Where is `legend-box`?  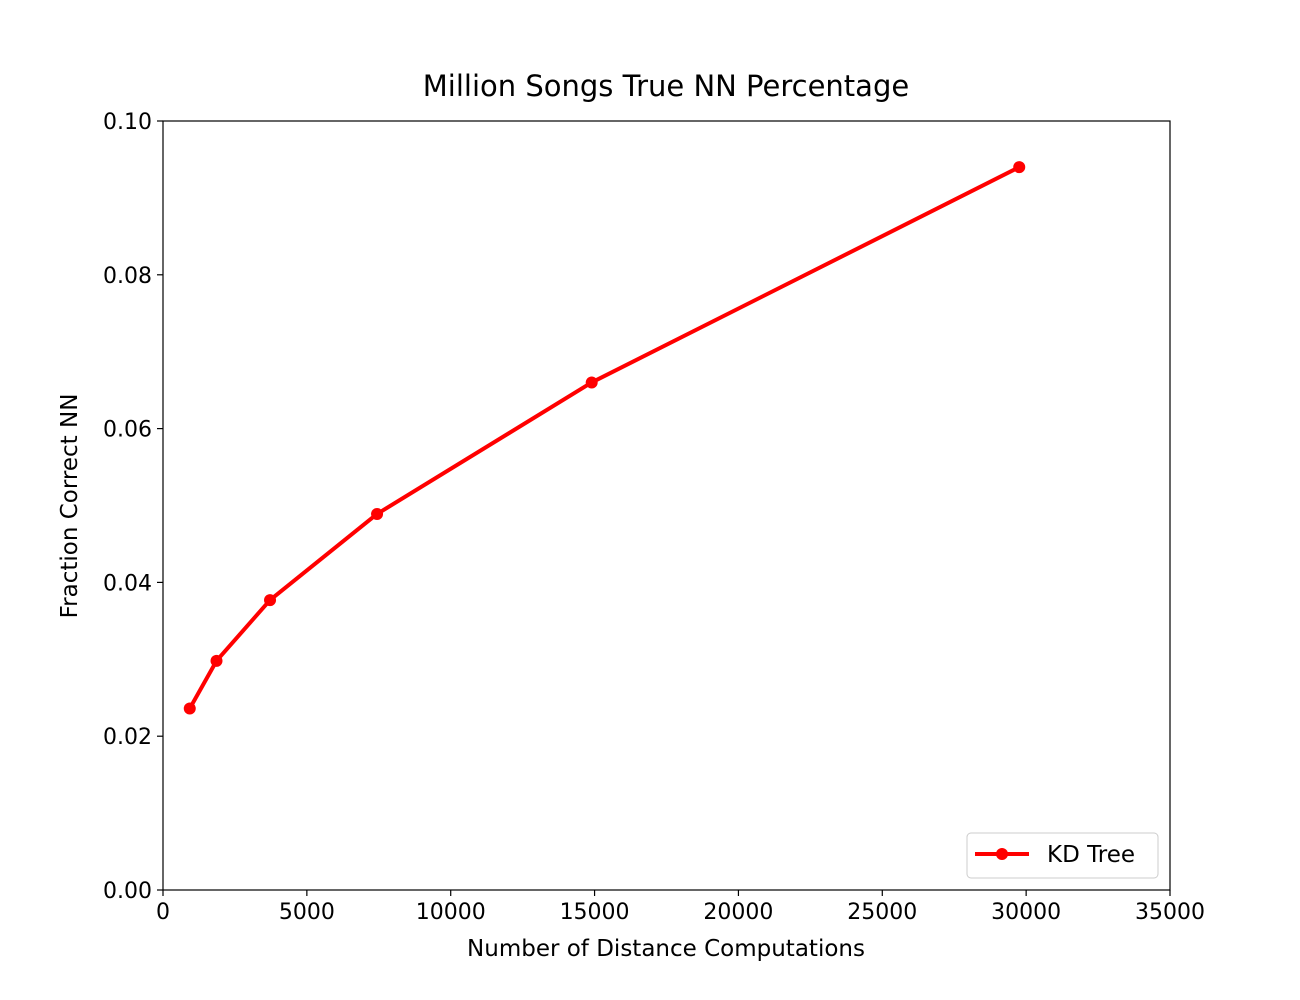 legend-box is located at coordinates (1062, 855).